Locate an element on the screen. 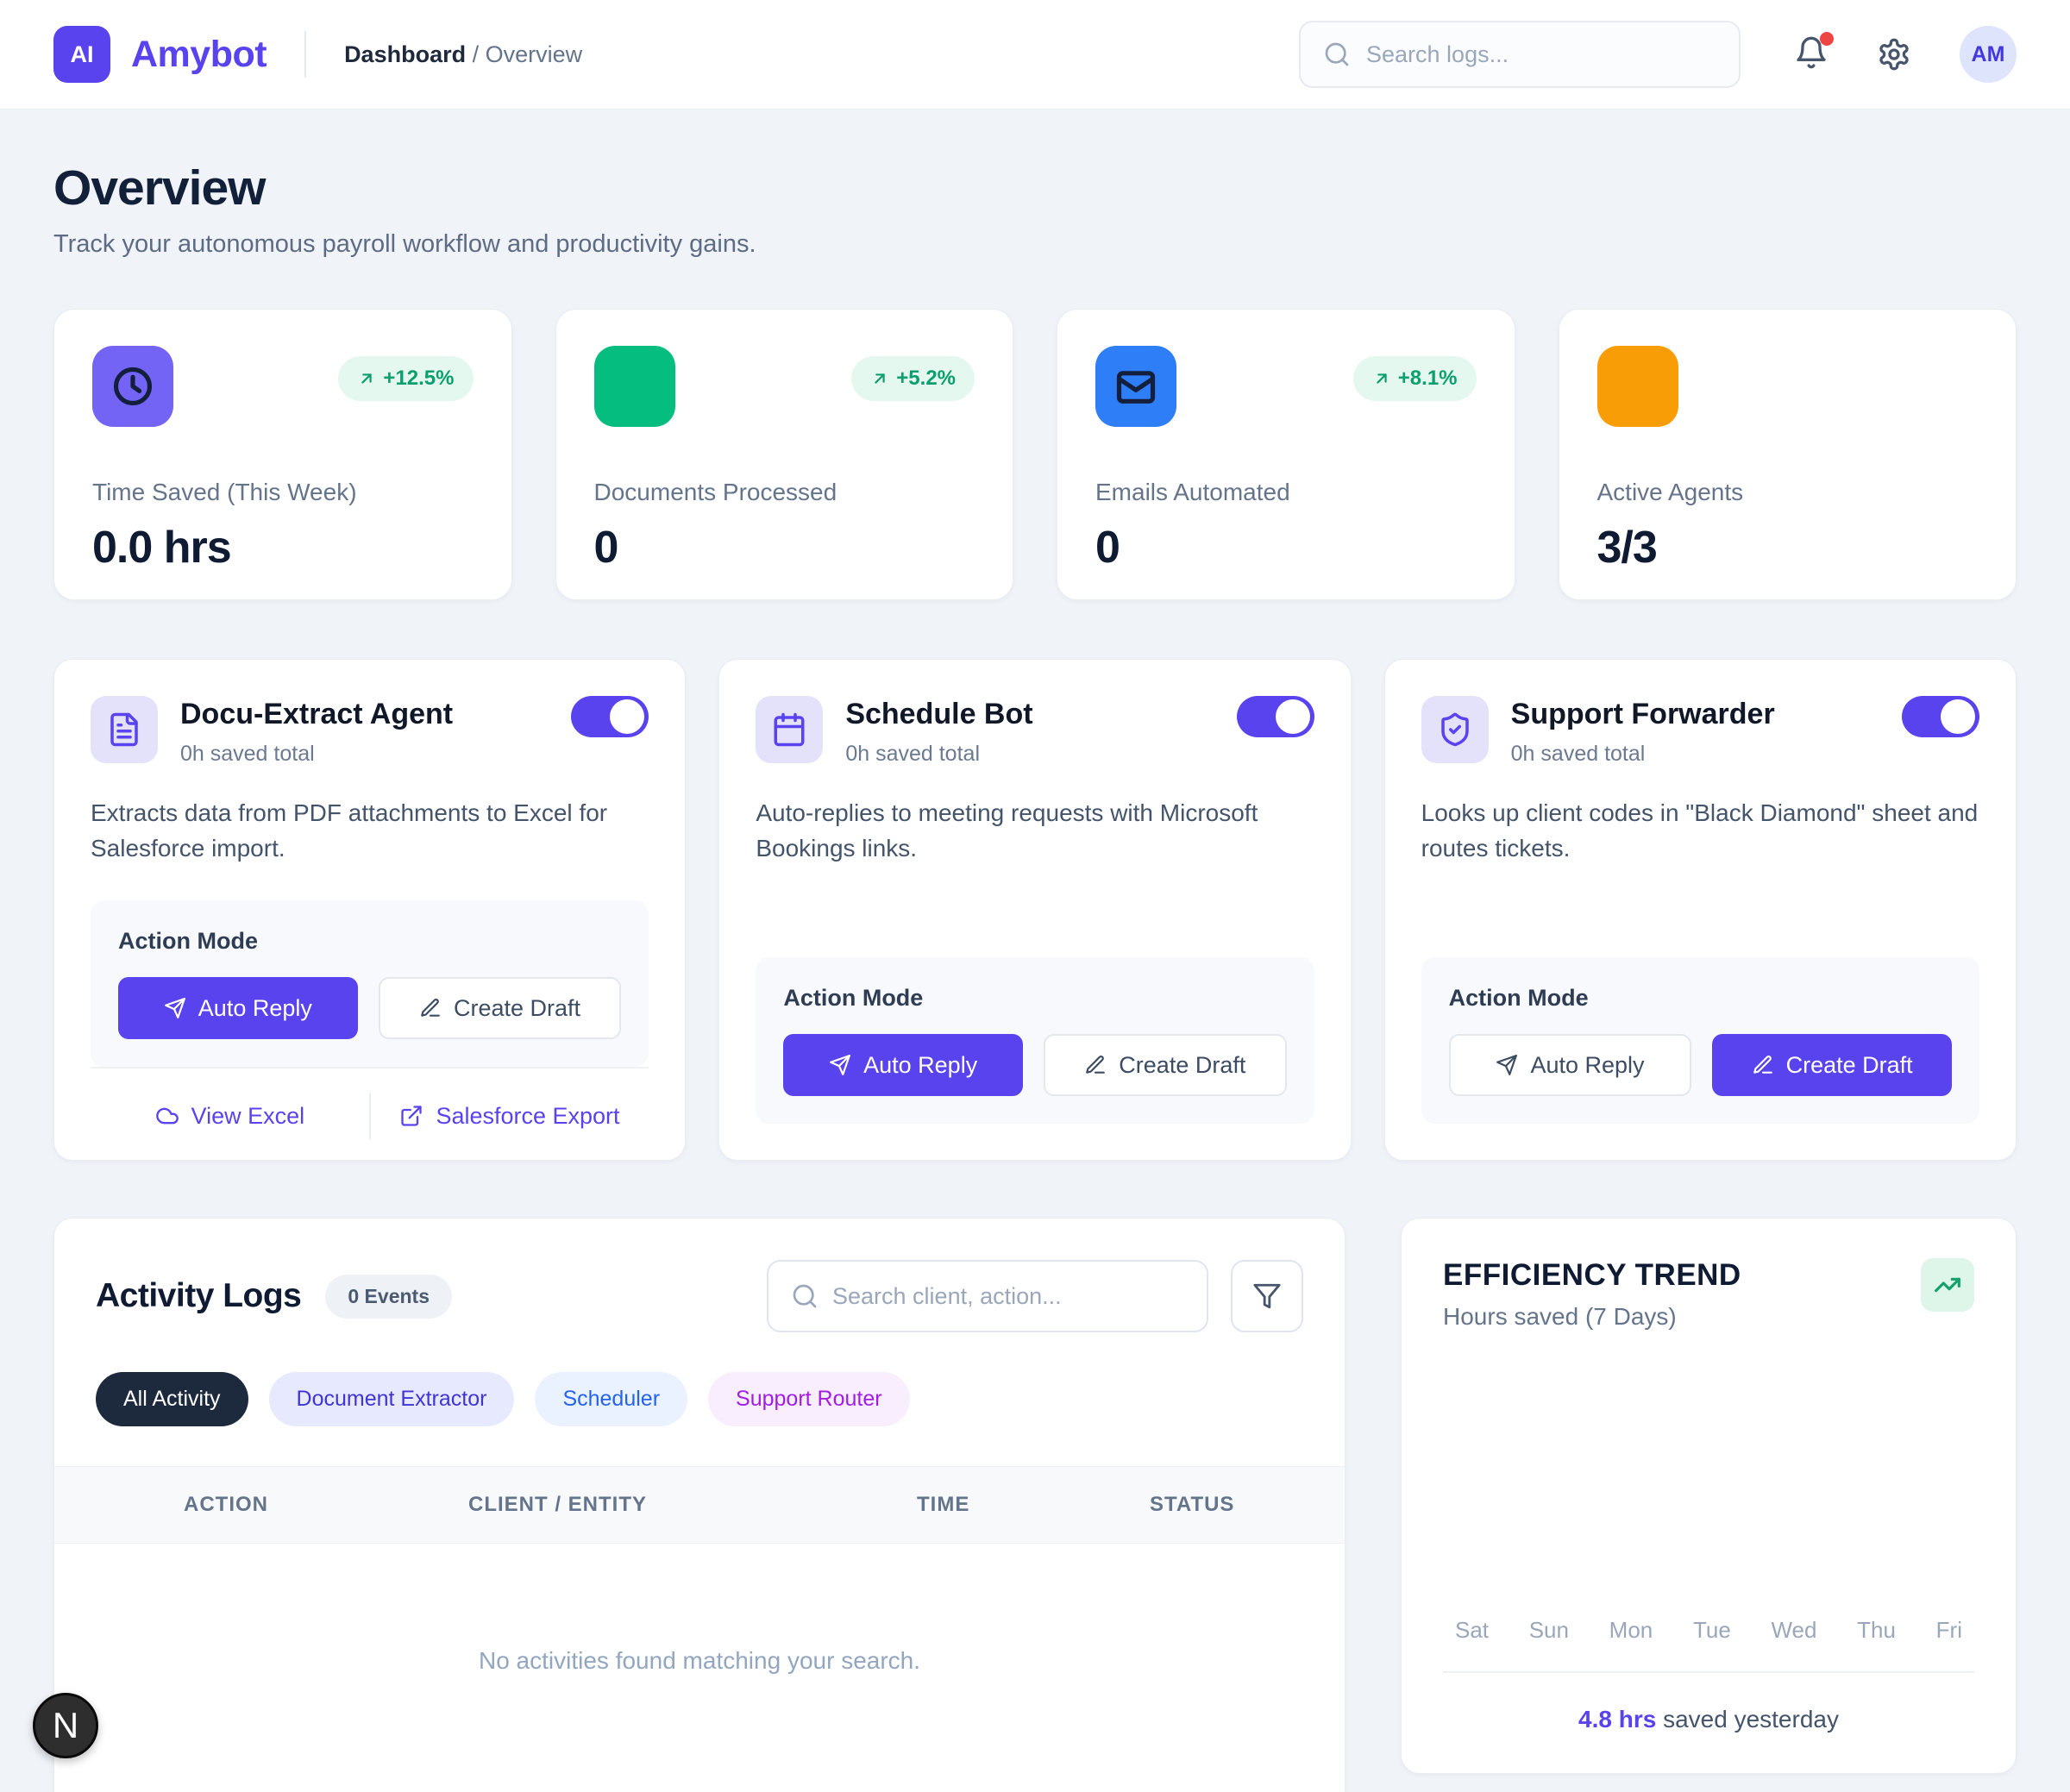 This screenshot has width=2070, height=1792. chip-document-extractor: Document Extractor is located at coordinates (391, 1399).